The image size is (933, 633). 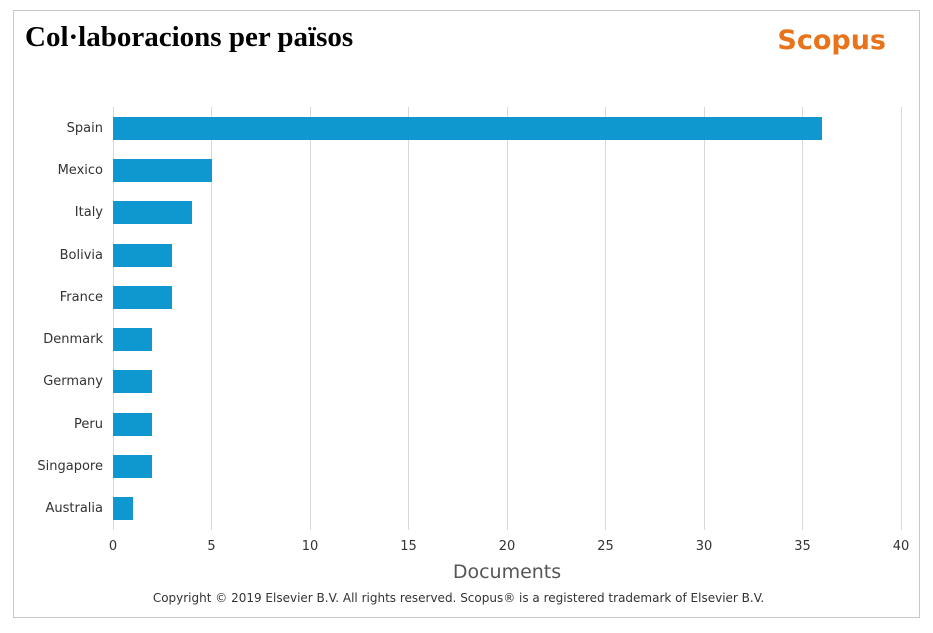 I want to click on x-tick-label: 30, so click(x=704, y=546).